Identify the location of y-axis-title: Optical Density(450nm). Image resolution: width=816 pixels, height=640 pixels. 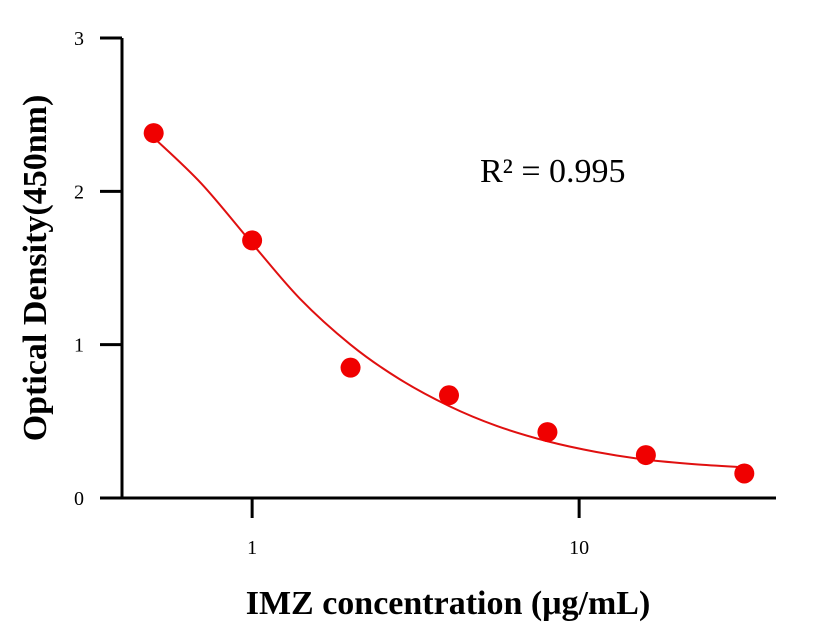
(35, 268).